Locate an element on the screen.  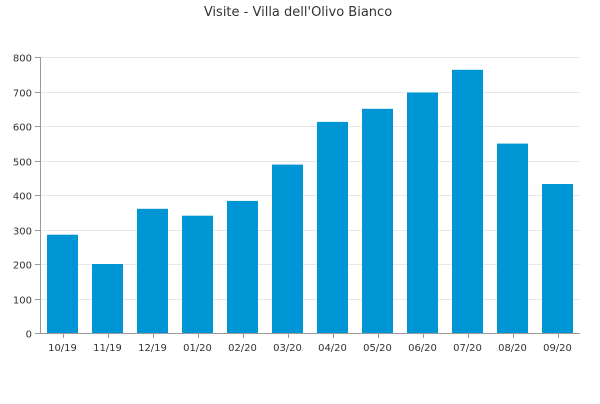
x-tick-label: 07/20 is located at coordinates (467, 348).